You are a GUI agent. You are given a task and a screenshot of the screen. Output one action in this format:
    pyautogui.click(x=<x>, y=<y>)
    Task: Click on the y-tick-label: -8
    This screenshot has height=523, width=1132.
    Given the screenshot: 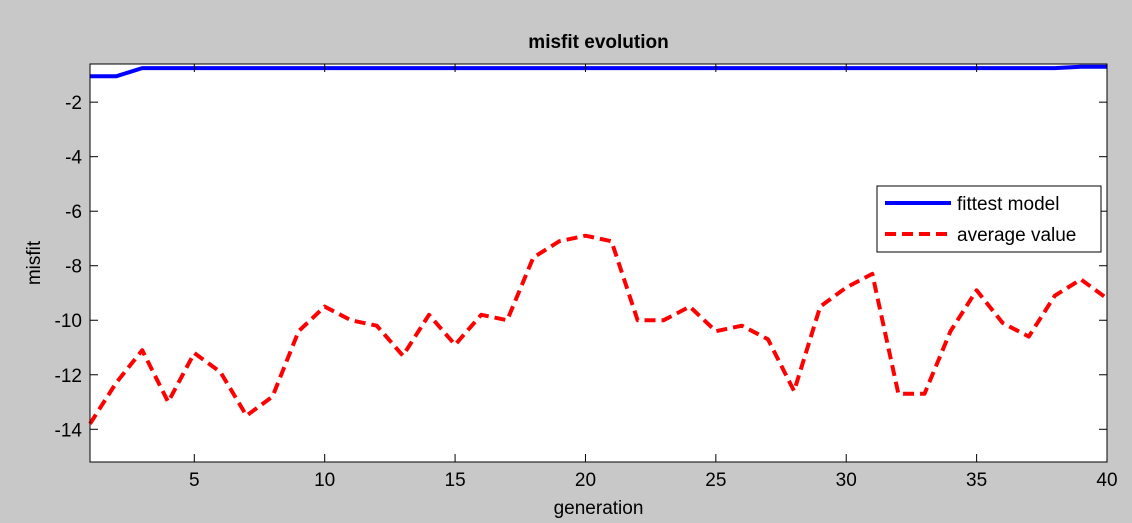 What is the action you would take?
    pyautogui.click(x=73, y=267)
    